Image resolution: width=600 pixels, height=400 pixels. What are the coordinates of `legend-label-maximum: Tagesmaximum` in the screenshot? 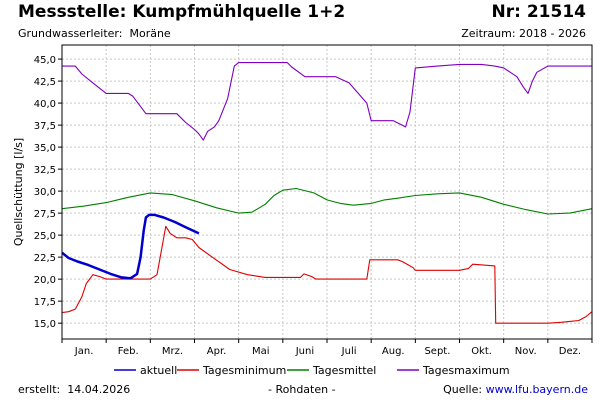 It's located at (466, 370).